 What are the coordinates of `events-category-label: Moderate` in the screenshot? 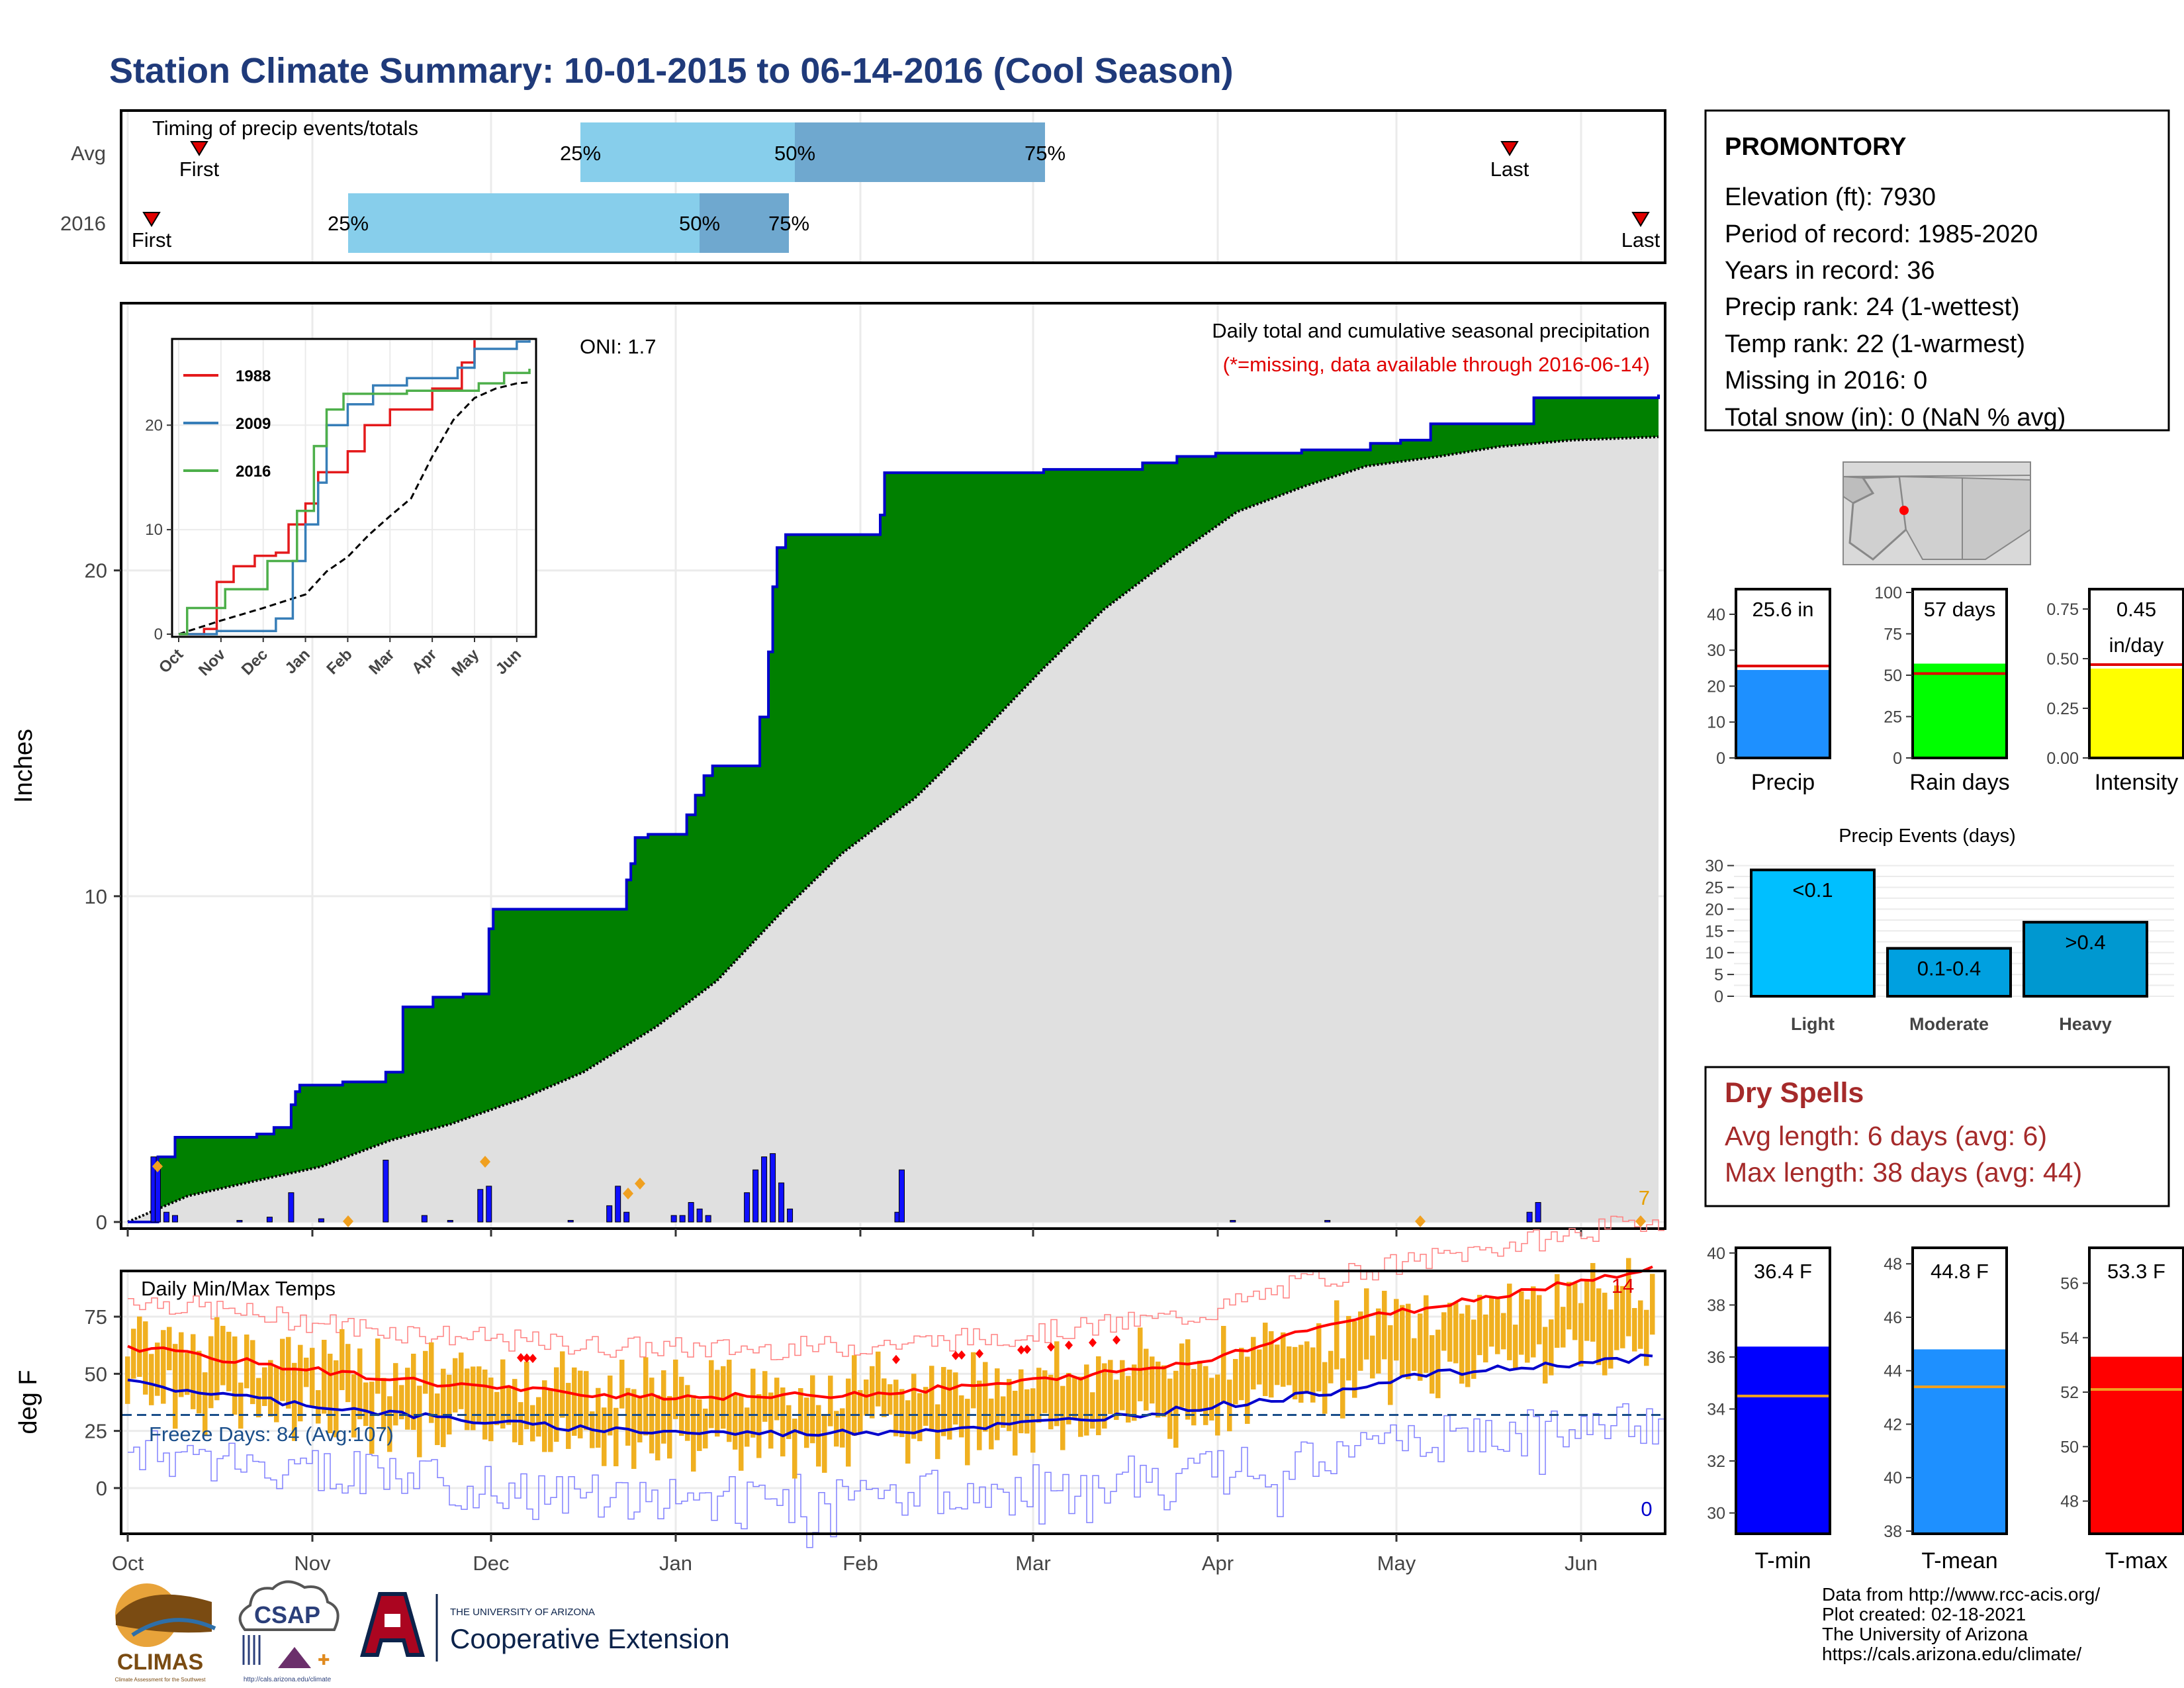 It's located at (1949, 1024).